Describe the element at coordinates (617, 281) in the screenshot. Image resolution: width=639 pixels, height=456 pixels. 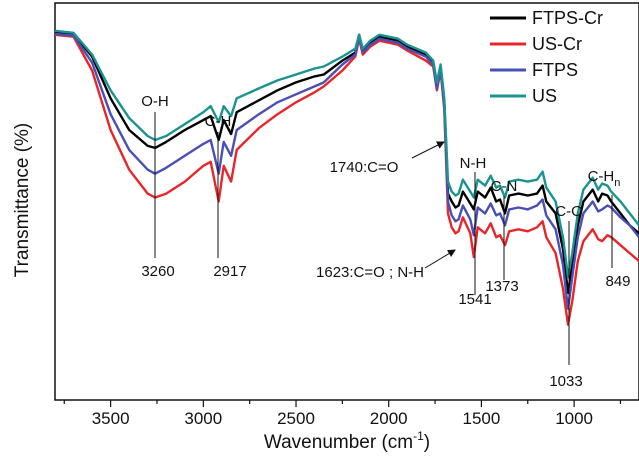
I see `label-849: 849` at that location.